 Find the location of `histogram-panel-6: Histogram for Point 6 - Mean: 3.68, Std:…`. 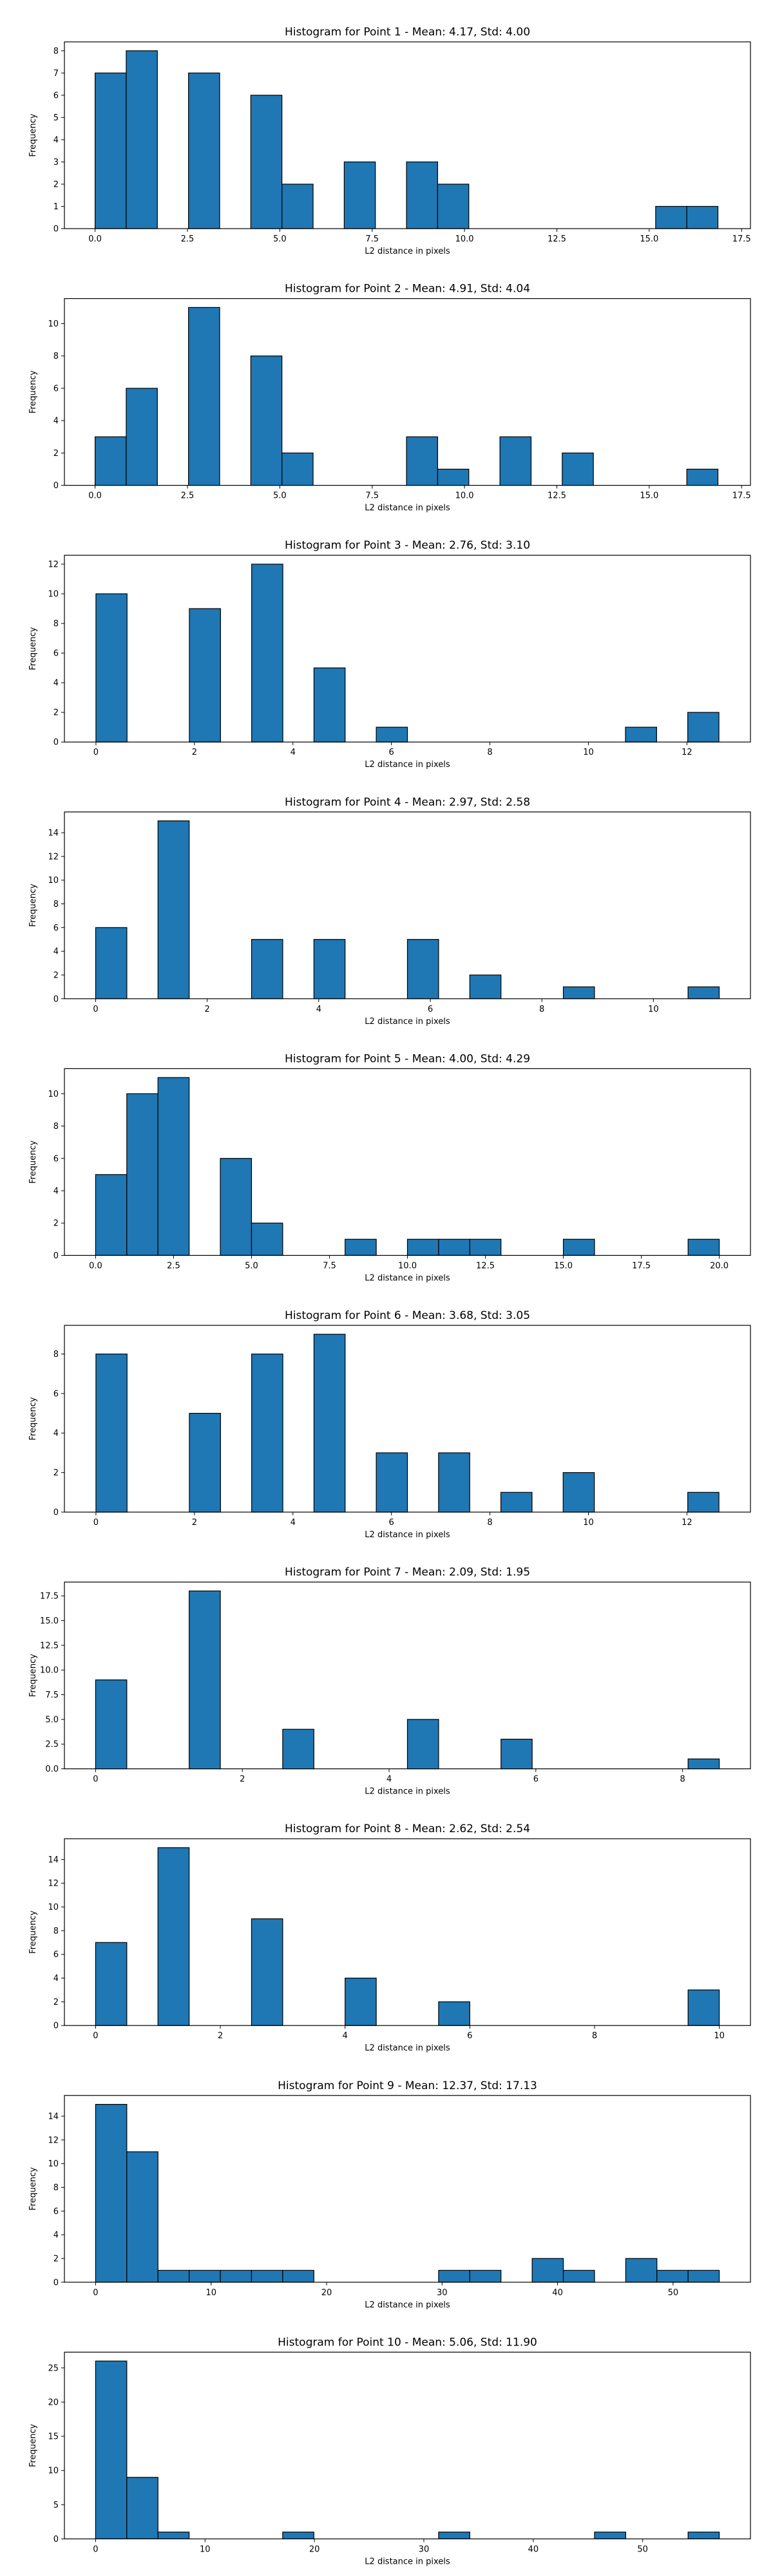

histogram-panel-6: Histogram for Point 6 - Mean: 3.68, Std:… is located at coordinates (389, 1424).